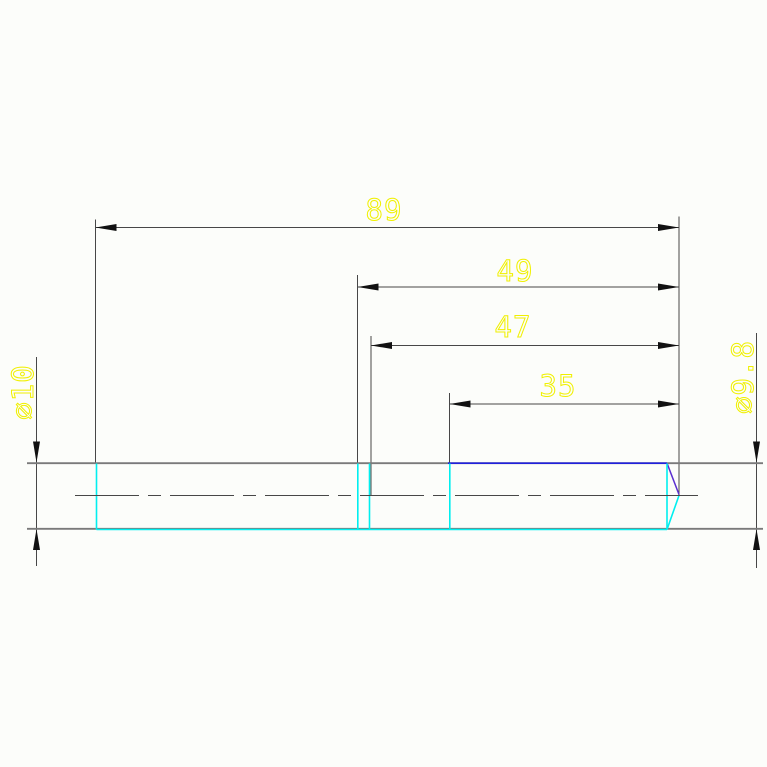  Describe the element at coordinates (395, 496) in the screenshot. I see `part-outline` at that location.